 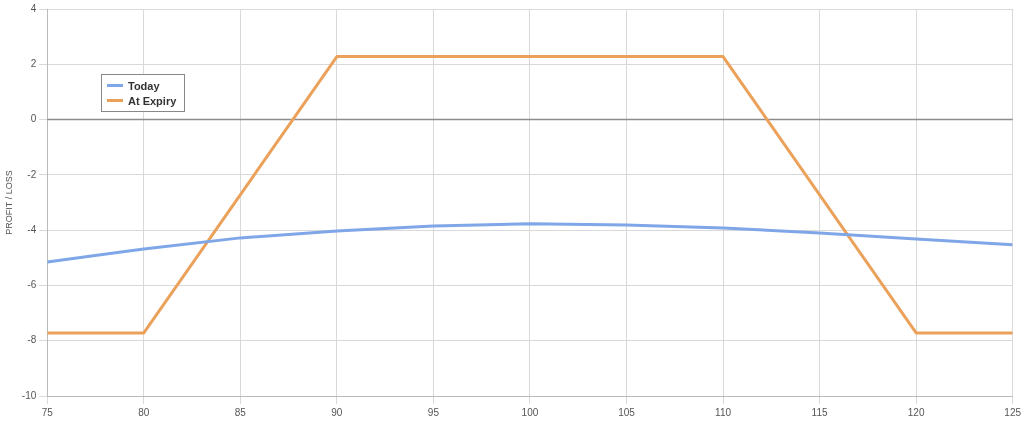 What do you see at coordinates (29, 395) in the screenshot?
I see `y-tick-label: -10` at bounding box center [29, 395].